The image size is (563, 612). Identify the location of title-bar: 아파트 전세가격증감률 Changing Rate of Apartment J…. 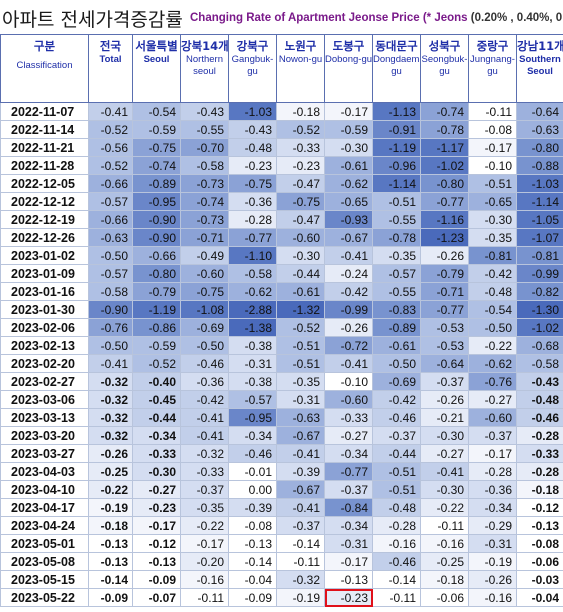
(281, 17).